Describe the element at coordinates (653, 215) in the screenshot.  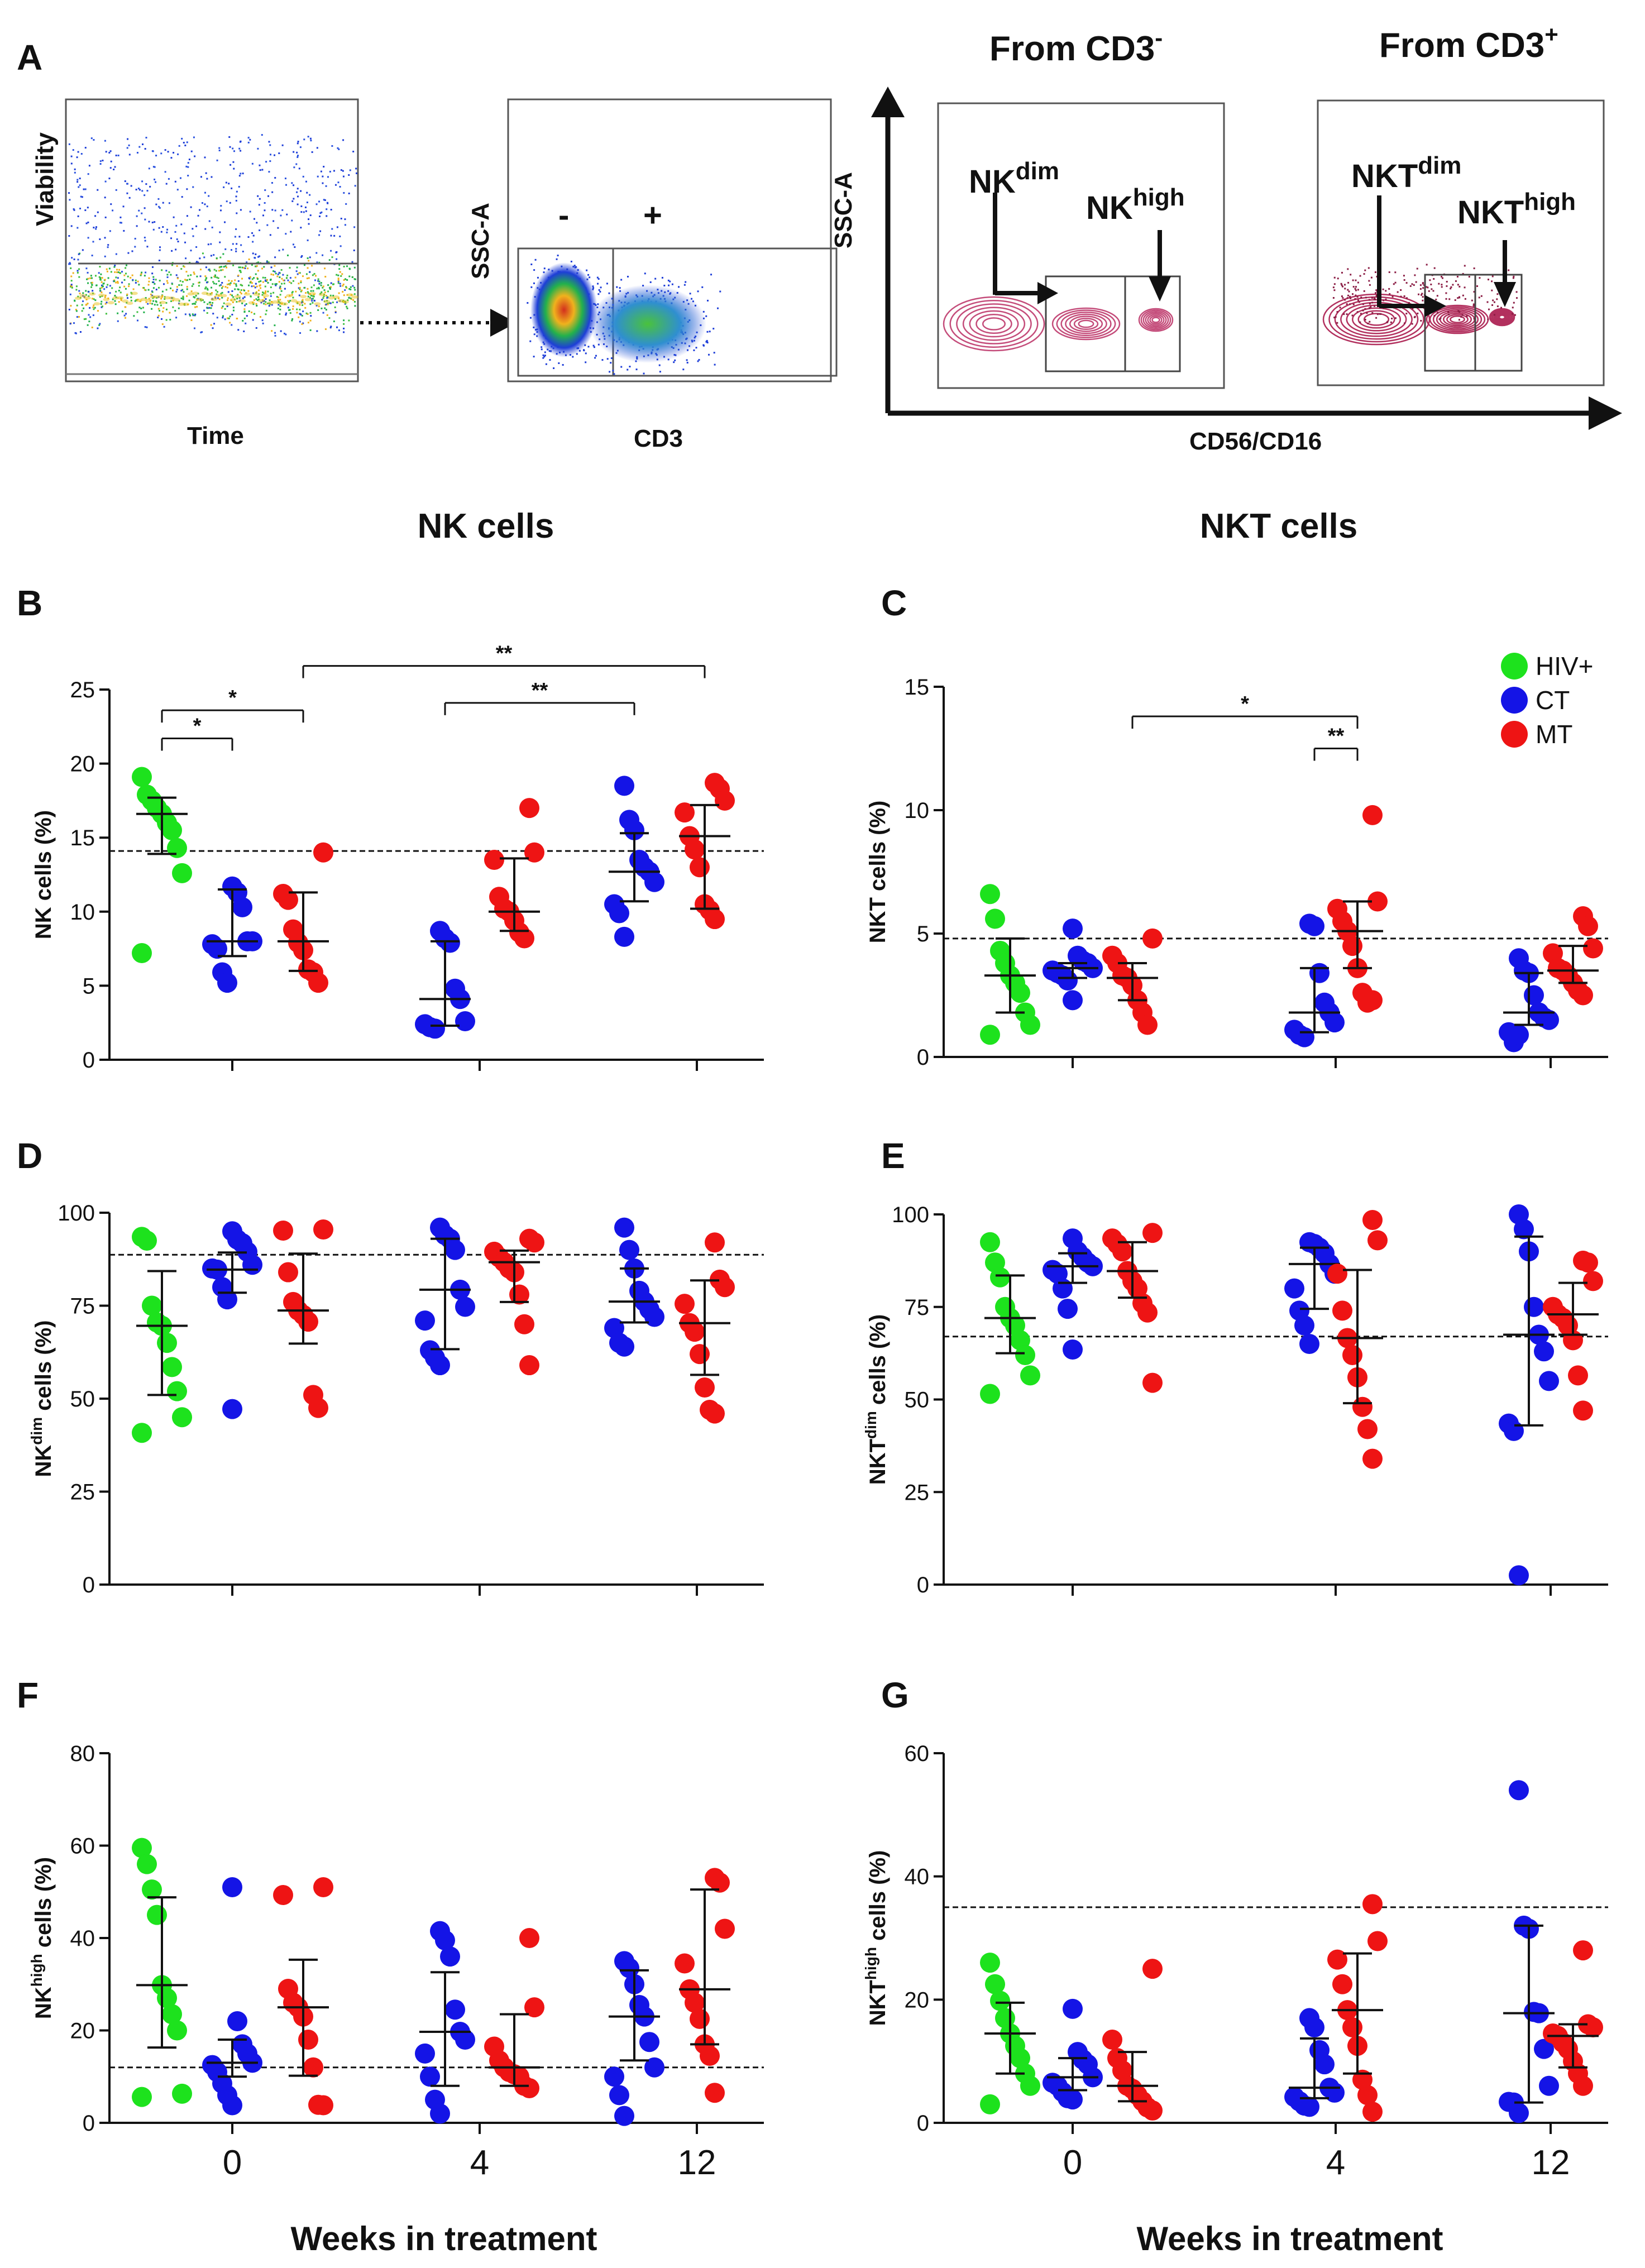
I see `cd3-positive-gate-label: +` at that location.